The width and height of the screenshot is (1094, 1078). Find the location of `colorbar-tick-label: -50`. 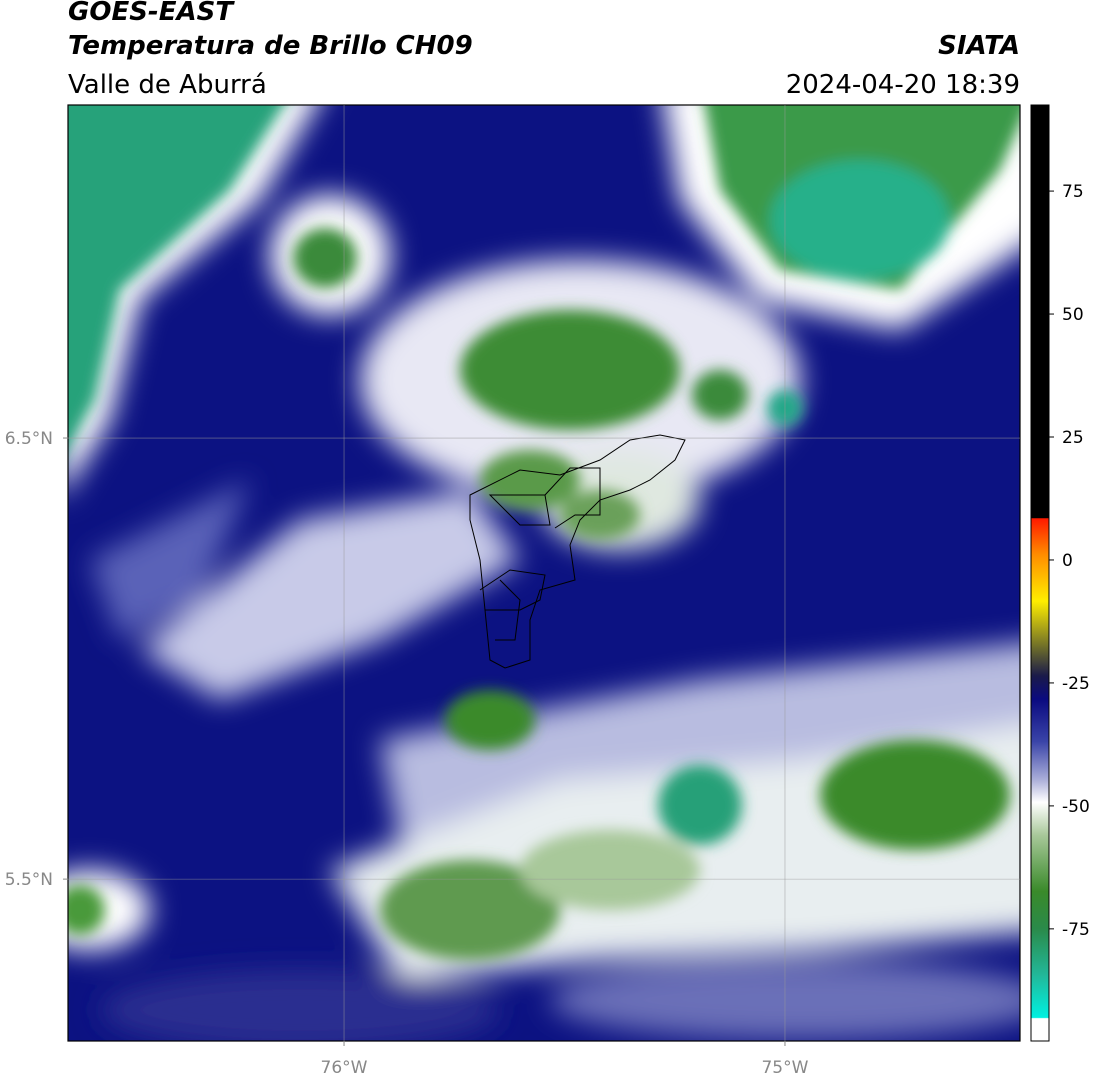

colorbar-tick-label: -50 is located at coordinates (1076, 807).